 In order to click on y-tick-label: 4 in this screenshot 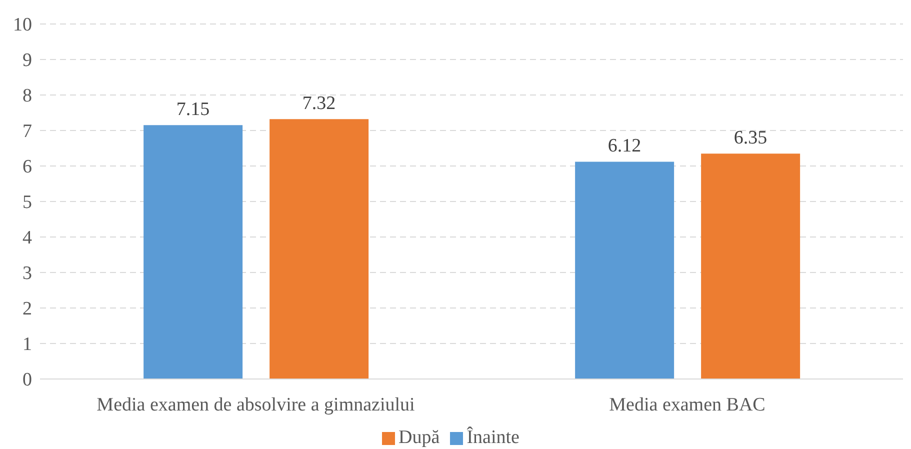, I will do `click(27, 238)`.